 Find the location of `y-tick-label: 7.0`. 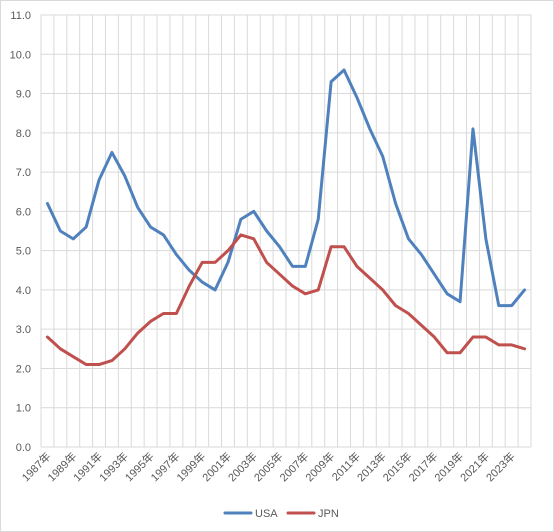

y-tick-label: 7.0 is located at coordinates (23, 173).